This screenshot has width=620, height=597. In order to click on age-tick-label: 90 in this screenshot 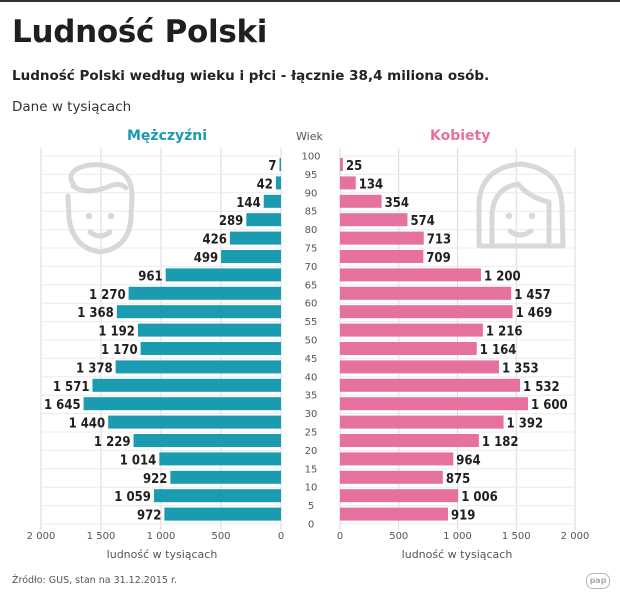, I will do `click(311, 193)`.